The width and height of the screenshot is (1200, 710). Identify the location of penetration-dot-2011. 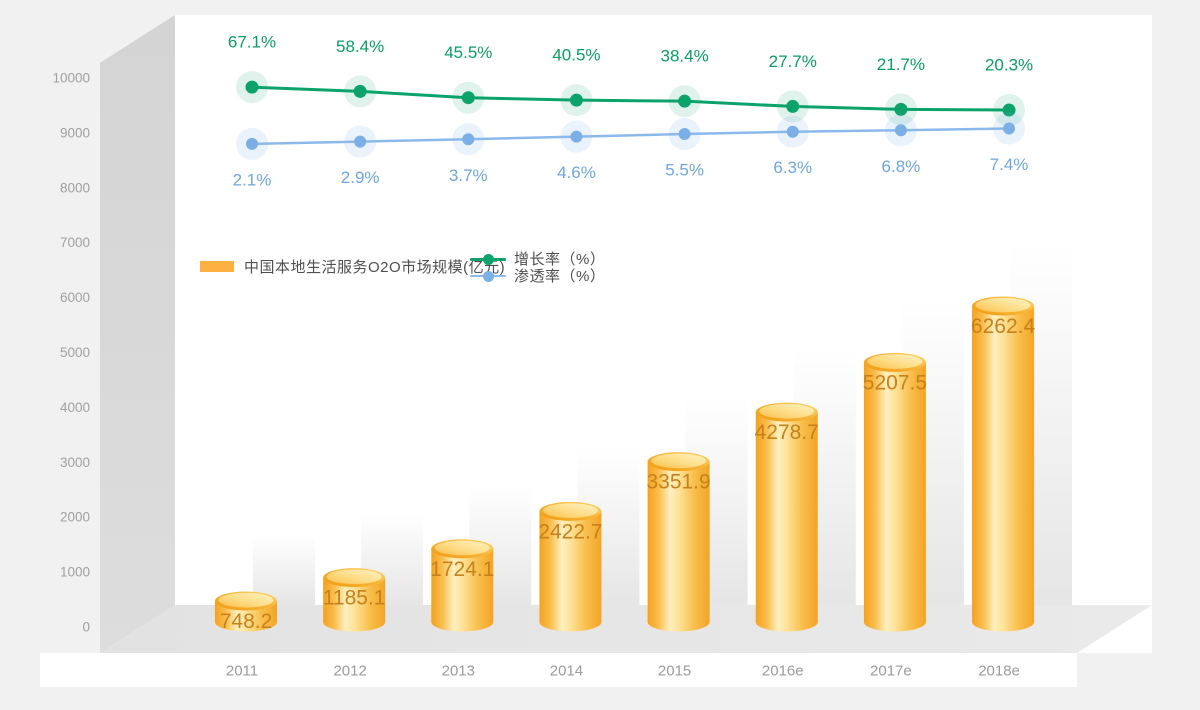
(252, 143).